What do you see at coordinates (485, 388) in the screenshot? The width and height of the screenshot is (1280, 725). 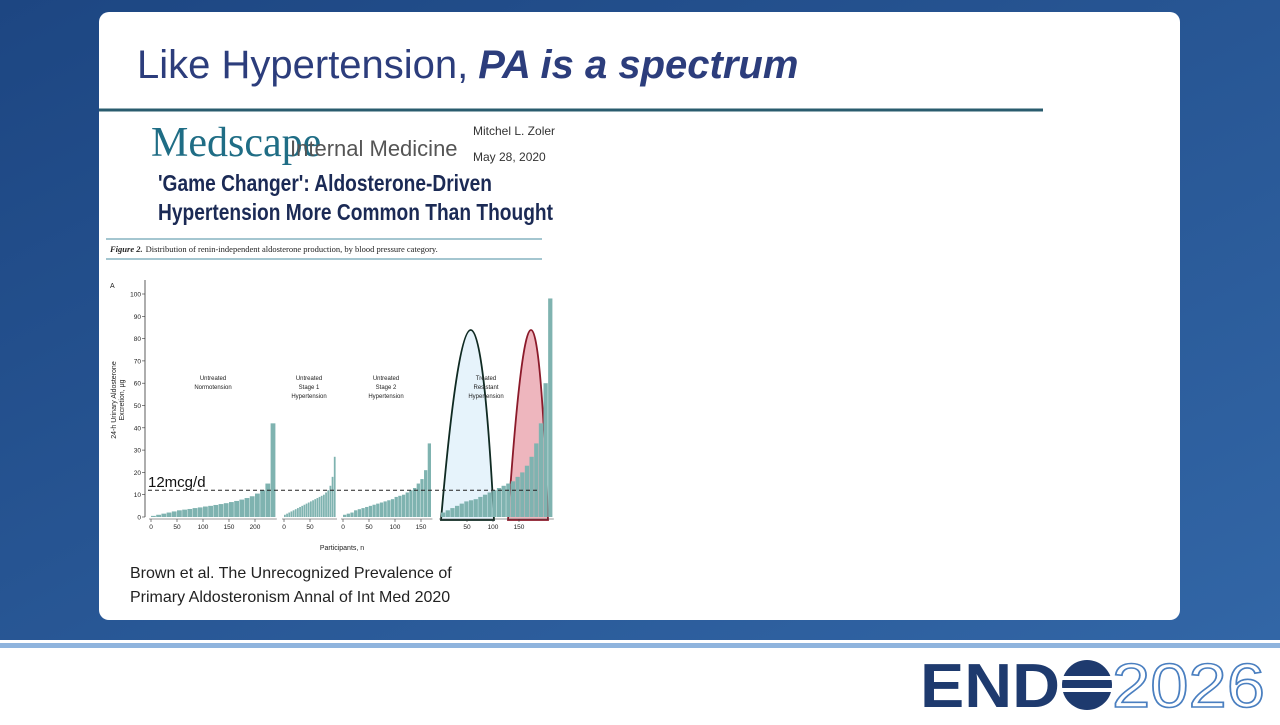 I see `group-label: Resistant` at bounding box center [485, 388].